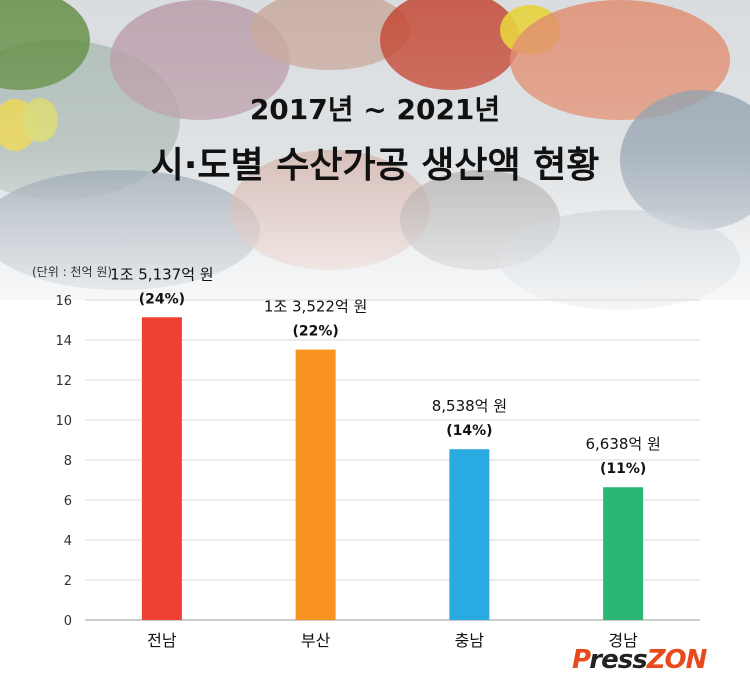 The height and width of the screenshot is (686, 750). What do you see at coordinates (315, 307) in the screenshot?
I see `value-label: 1조 3,522억 원` at bounding box center [315, 307].